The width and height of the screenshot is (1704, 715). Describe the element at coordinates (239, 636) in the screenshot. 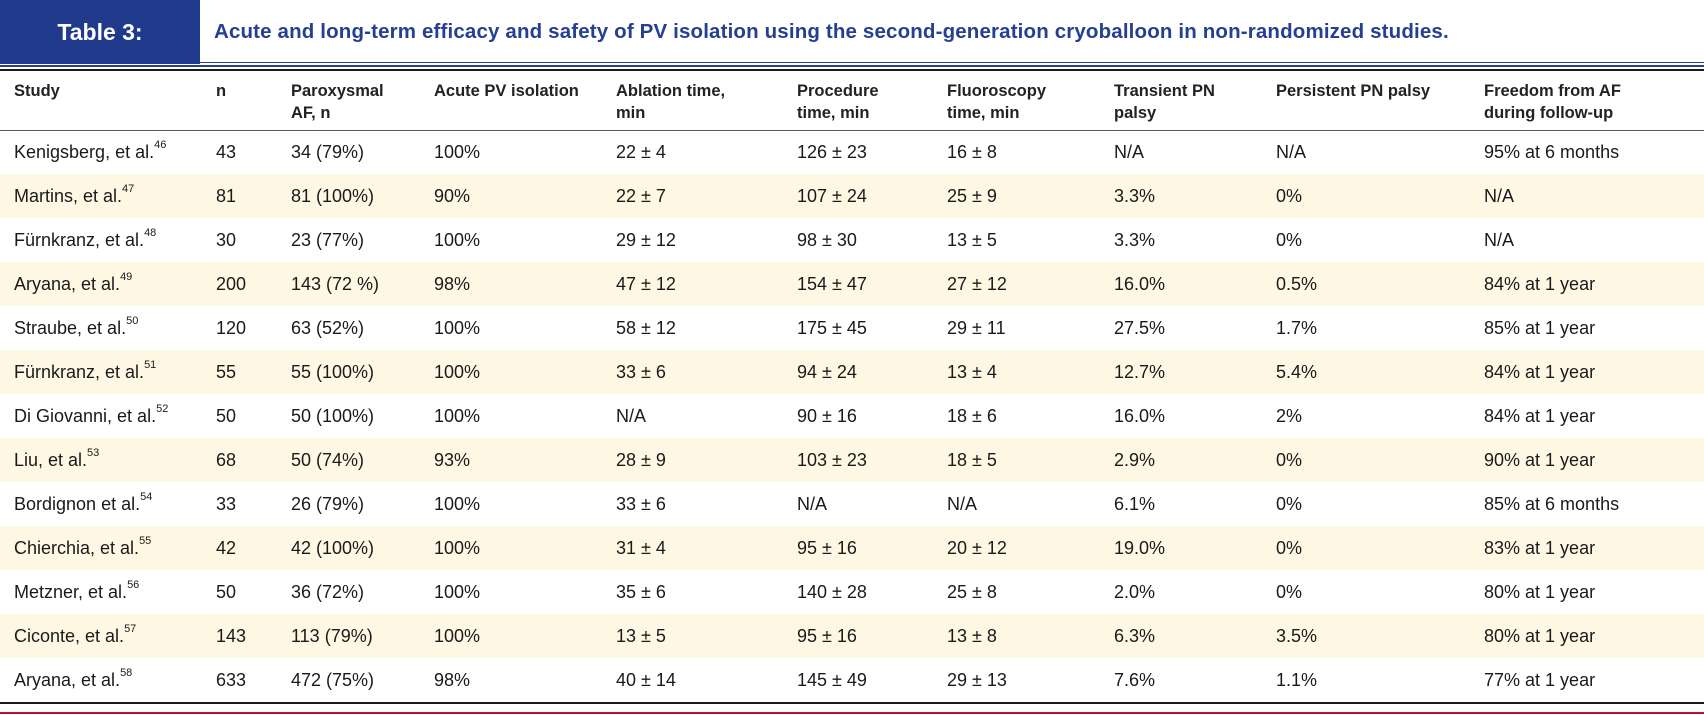

I see `cell-n: 143` at that location.